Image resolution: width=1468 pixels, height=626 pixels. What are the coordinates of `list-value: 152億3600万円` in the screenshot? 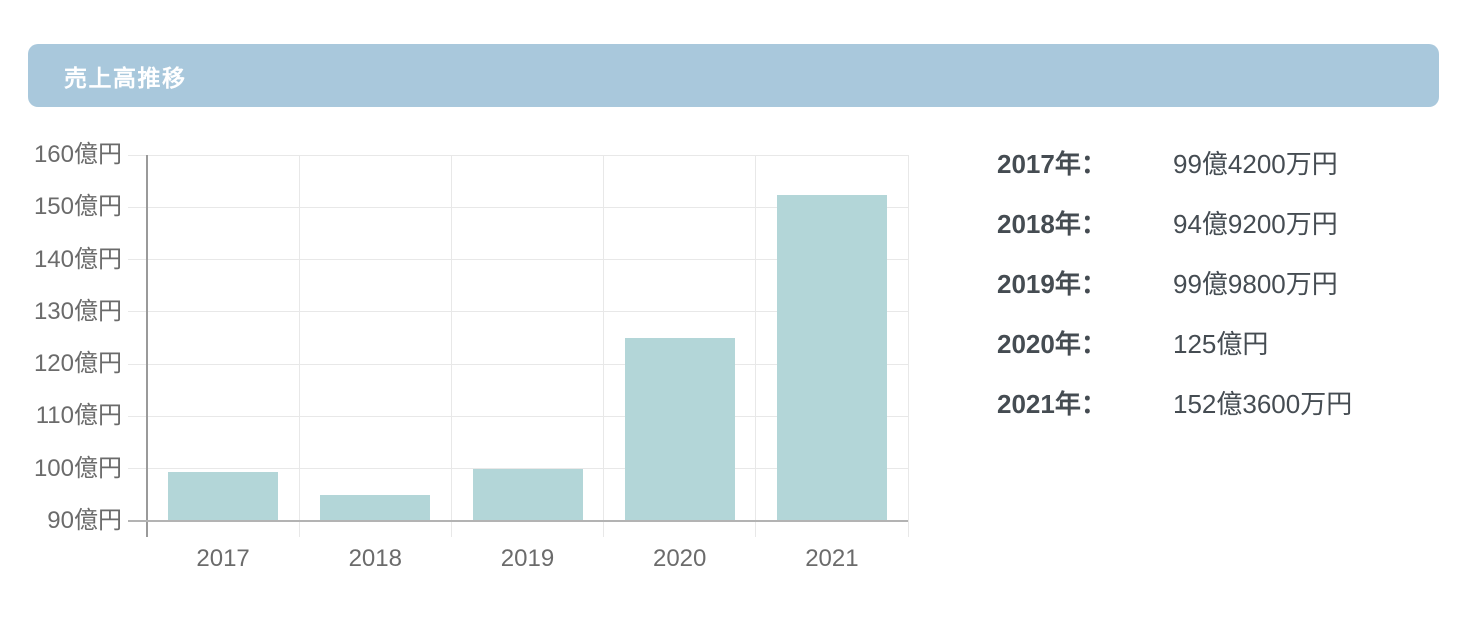 It's located at (1263, 404).